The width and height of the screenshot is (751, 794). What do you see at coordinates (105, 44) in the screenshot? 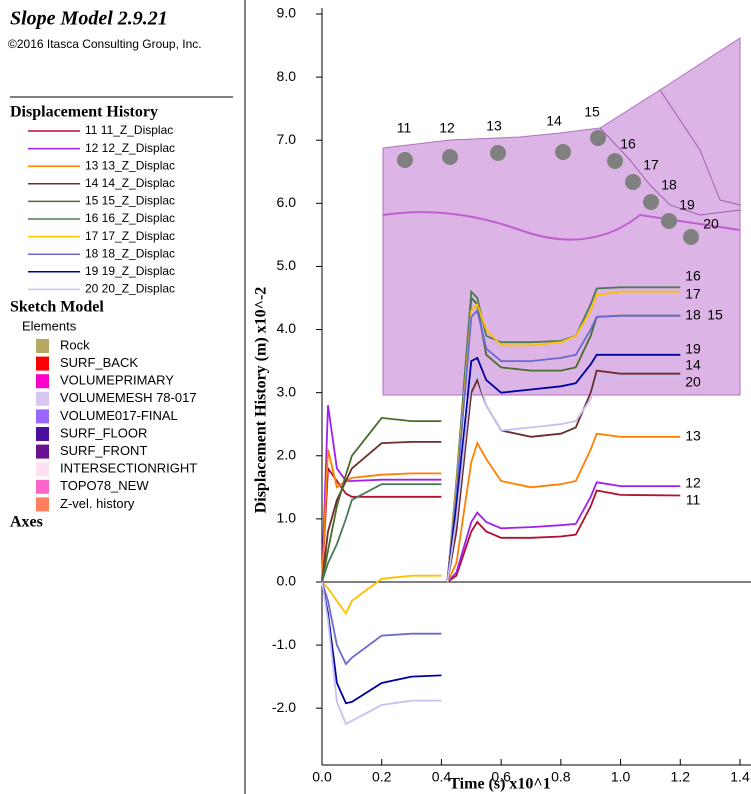
I see `copyright: ©2016 Itasca Consulting Group, Inc.` at bounding box center [105, 44].